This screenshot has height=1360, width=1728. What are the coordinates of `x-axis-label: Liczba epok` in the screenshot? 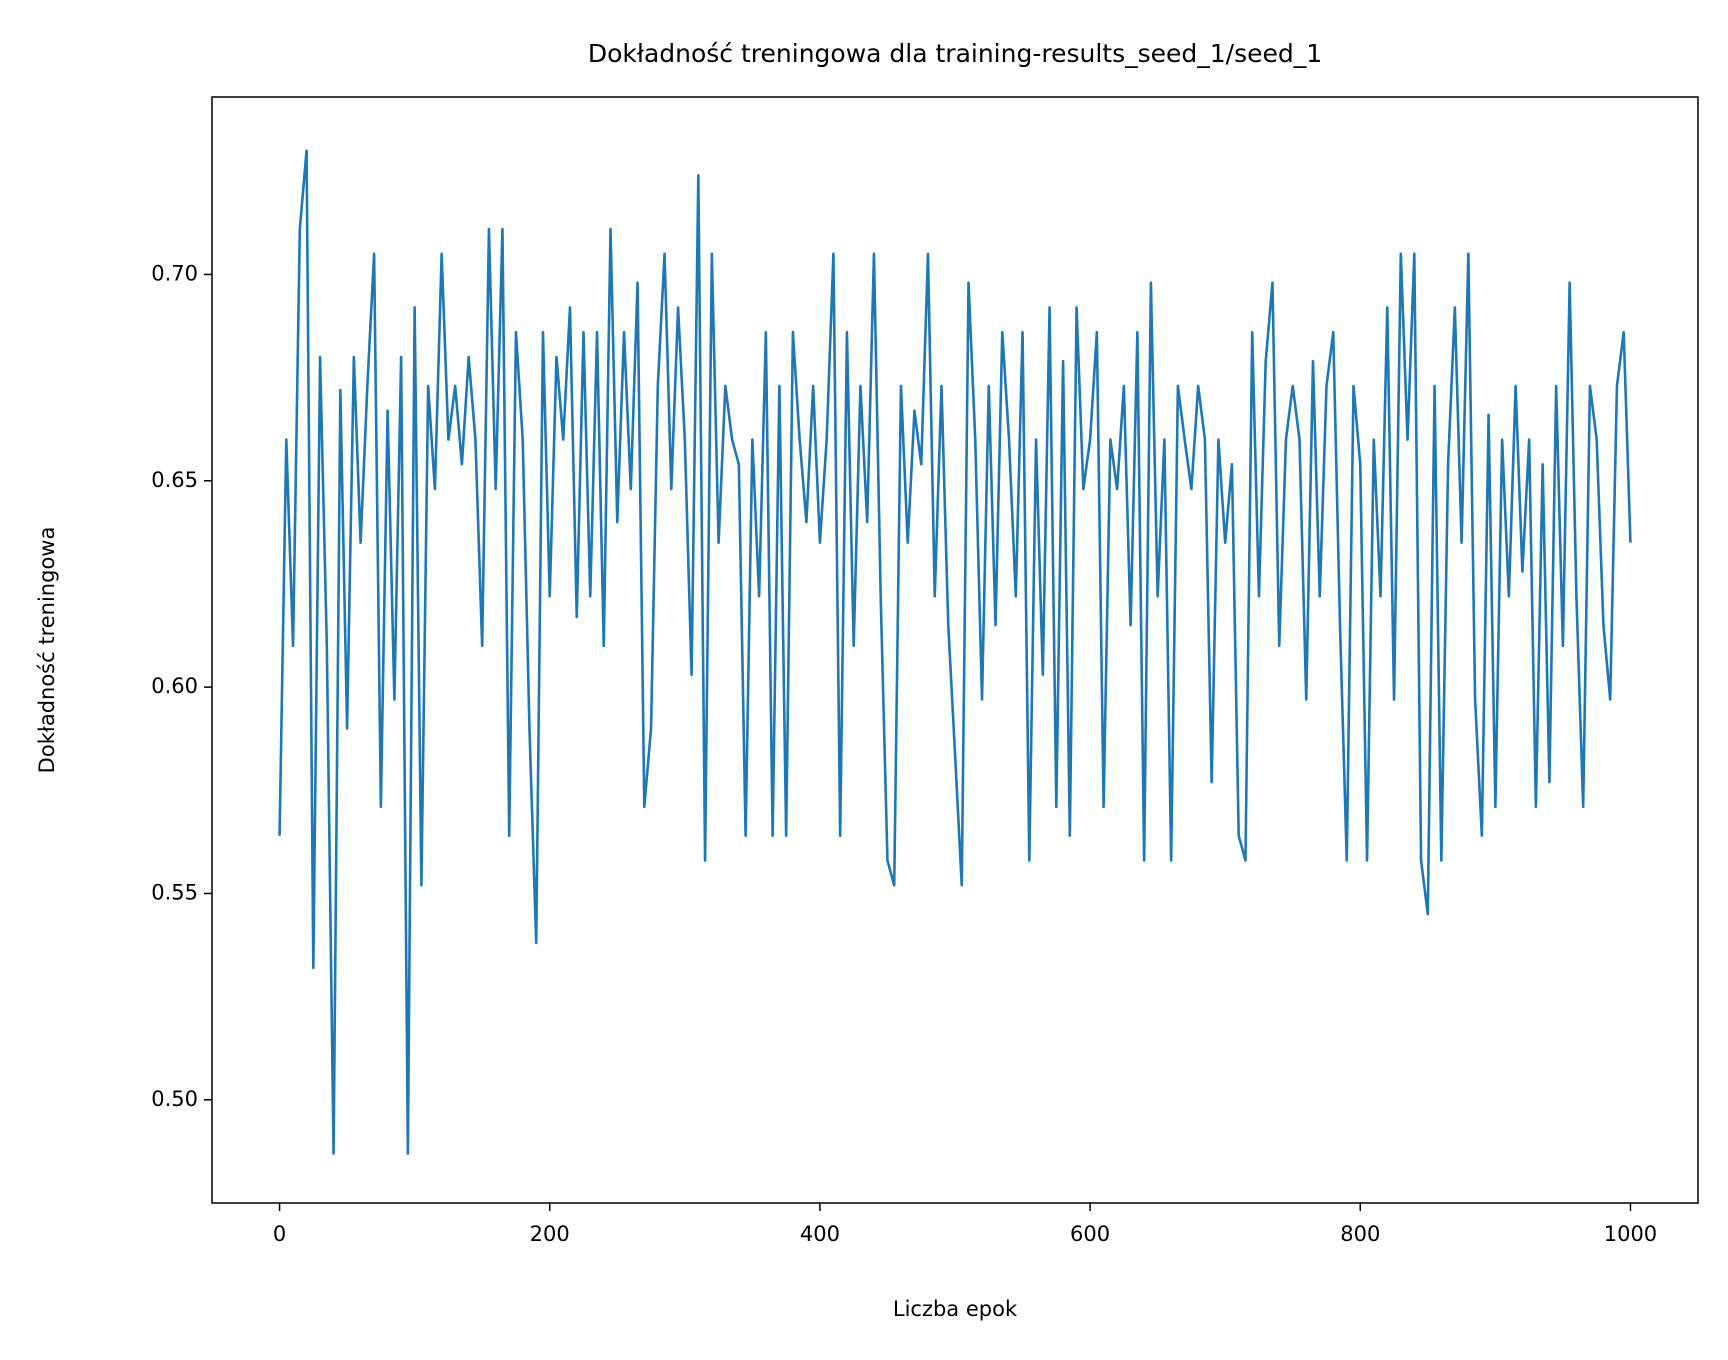 It's located at (955, 1309).